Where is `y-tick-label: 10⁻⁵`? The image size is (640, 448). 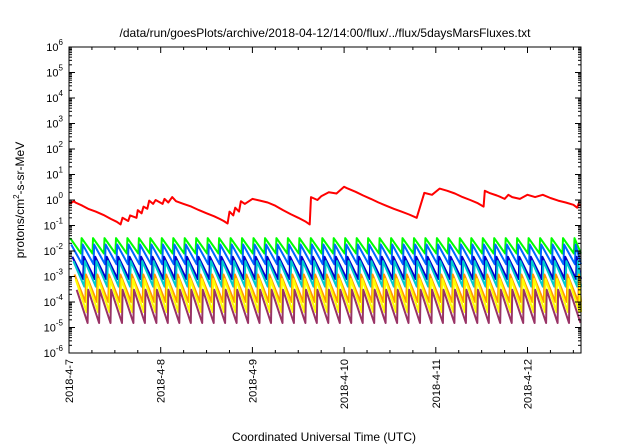 y-tick-label: 10⁻⁵ is located at coordinates (54, 327).